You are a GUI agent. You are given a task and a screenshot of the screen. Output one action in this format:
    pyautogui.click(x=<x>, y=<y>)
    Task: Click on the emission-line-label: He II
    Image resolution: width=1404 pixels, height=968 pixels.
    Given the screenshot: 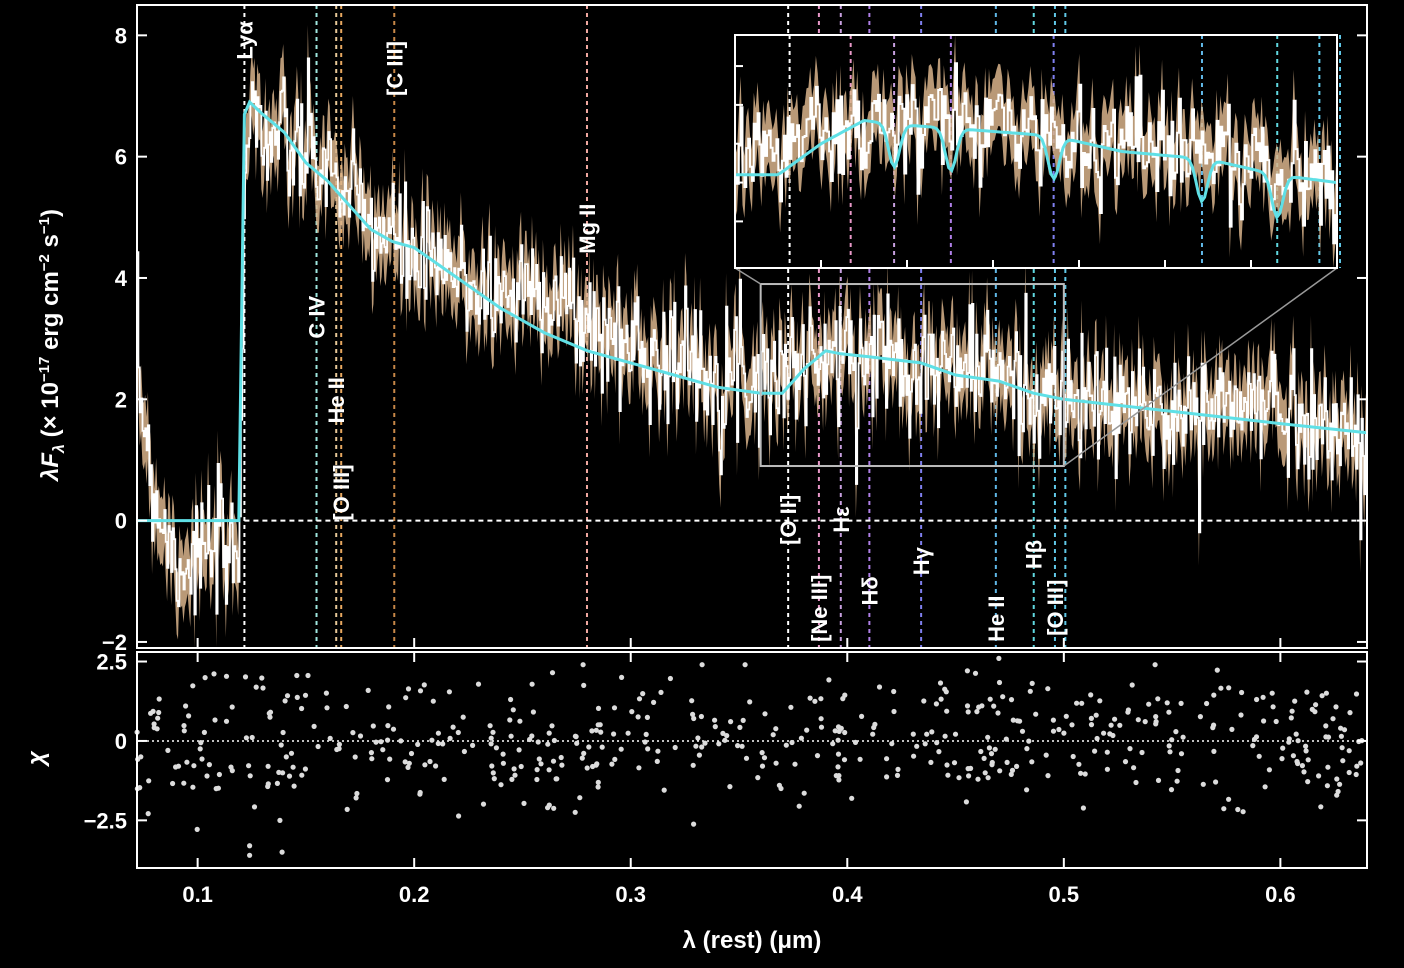 What is the action you would take?
    pyautogui.click(x=996, y=618)
    